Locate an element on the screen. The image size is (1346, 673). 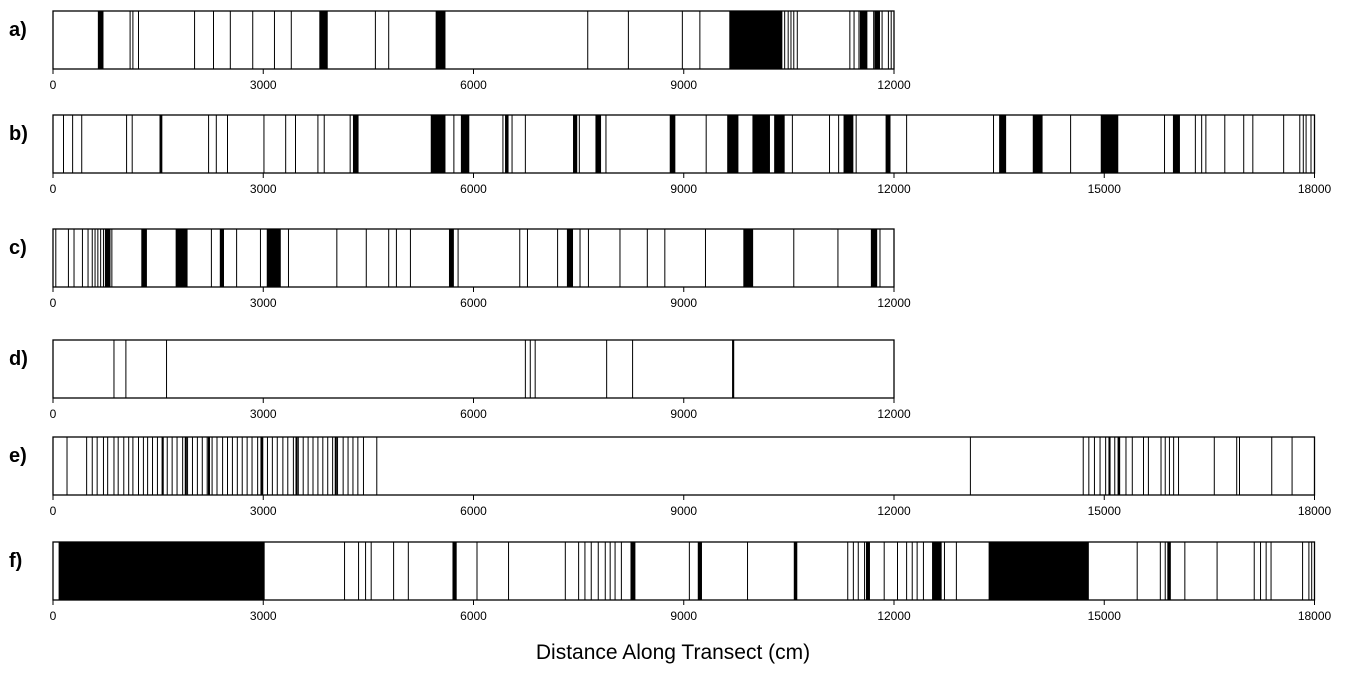
panel-f: 0 3000 6000 9000 12000 15000 18000 is located at coordinates (691, 582).